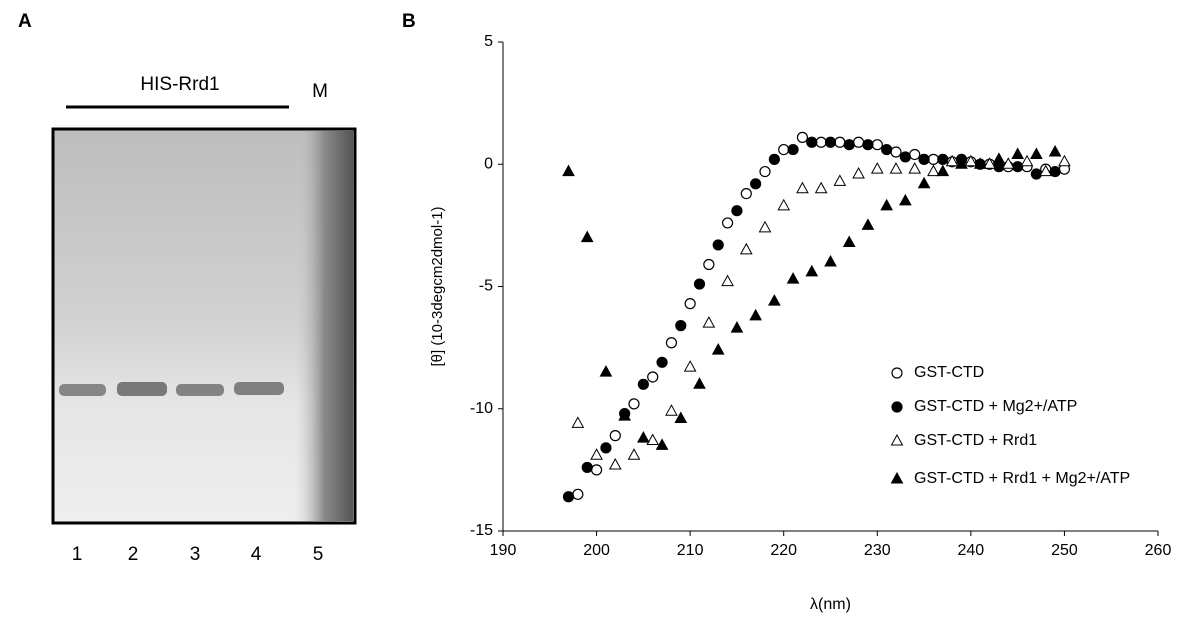  I want to click on marker-label: M, so click(320, 91).